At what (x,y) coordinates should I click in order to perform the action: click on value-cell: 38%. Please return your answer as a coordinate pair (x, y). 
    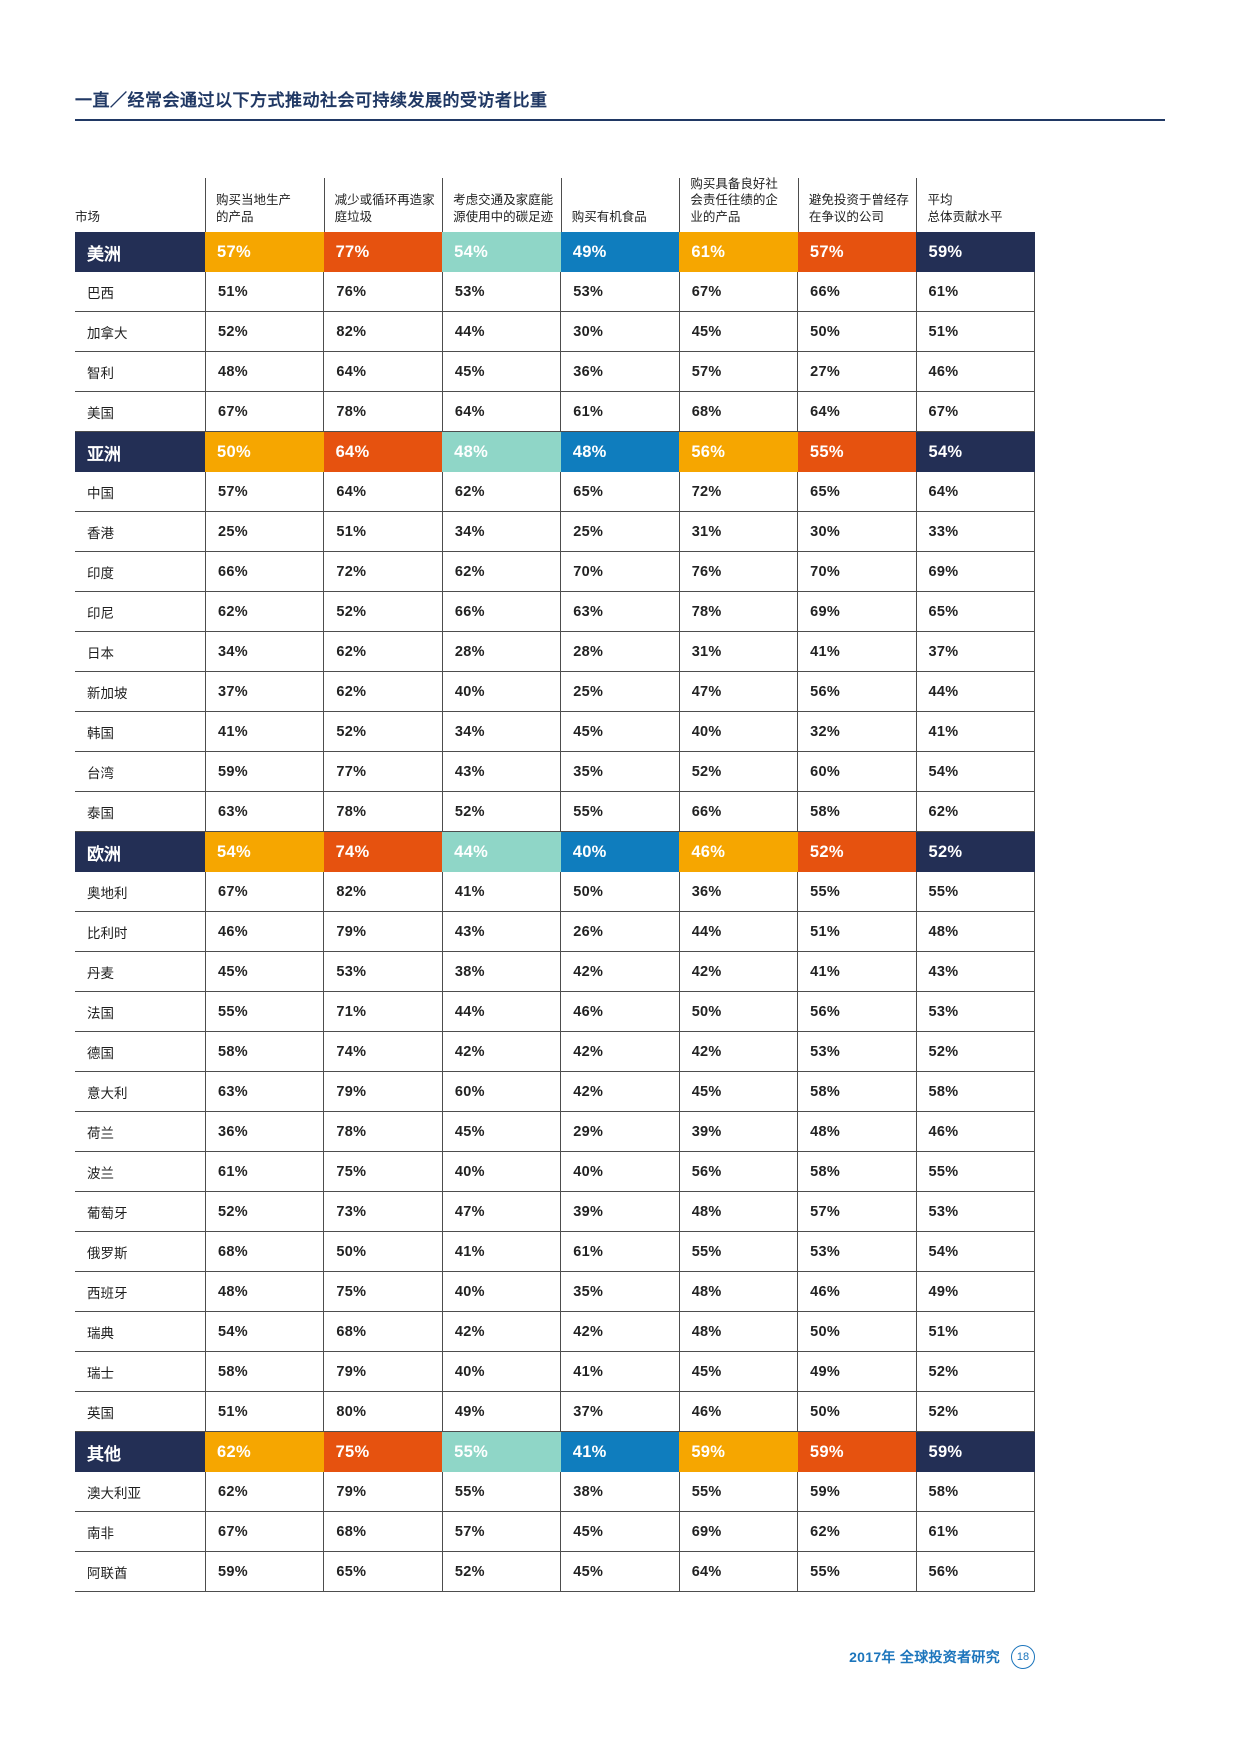
    Looking at the image, I should click on (500, 971).